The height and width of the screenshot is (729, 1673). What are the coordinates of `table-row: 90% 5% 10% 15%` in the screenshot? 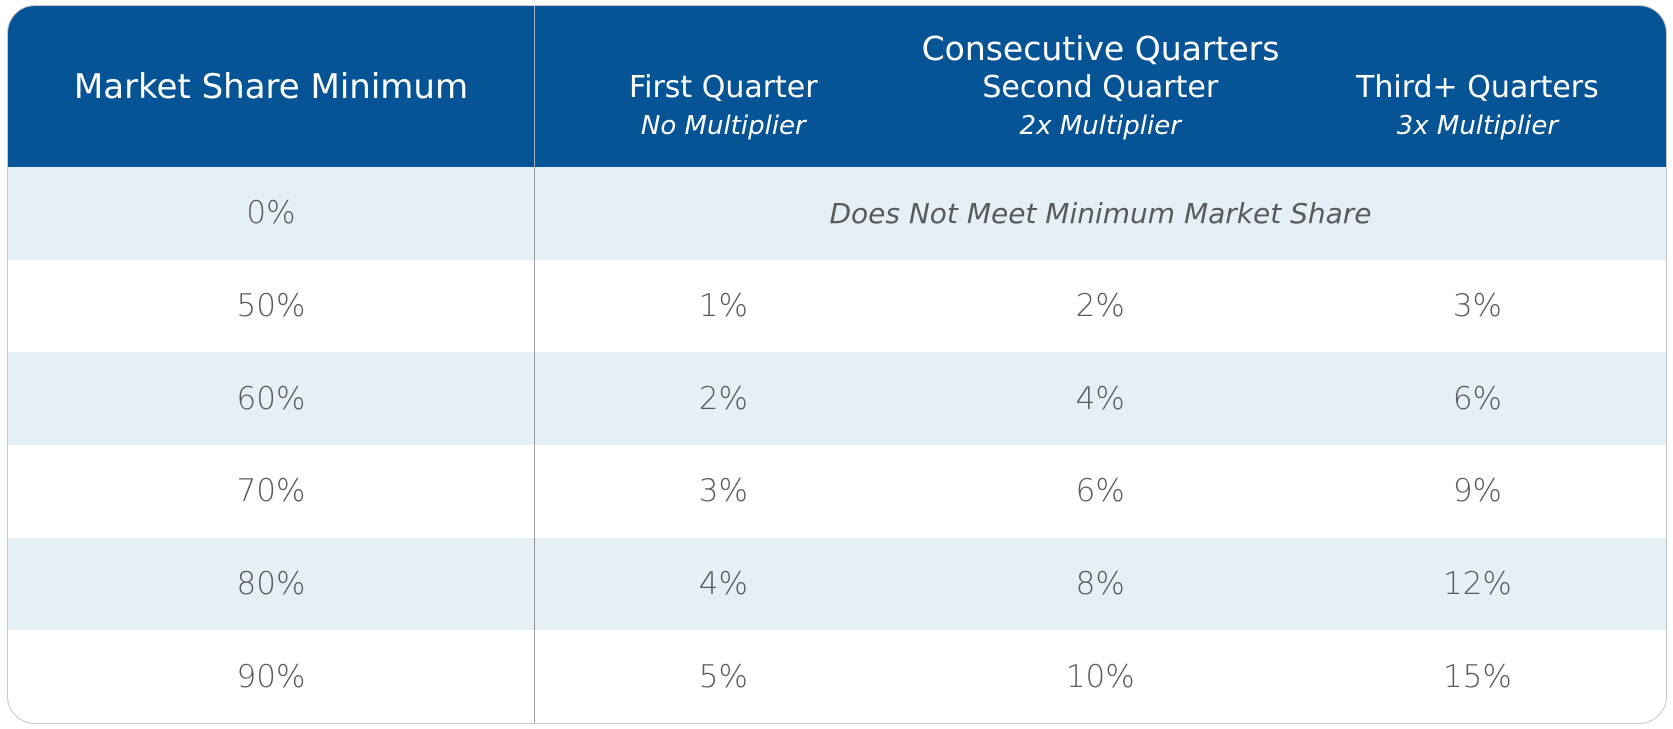 It's located at (837, 676).